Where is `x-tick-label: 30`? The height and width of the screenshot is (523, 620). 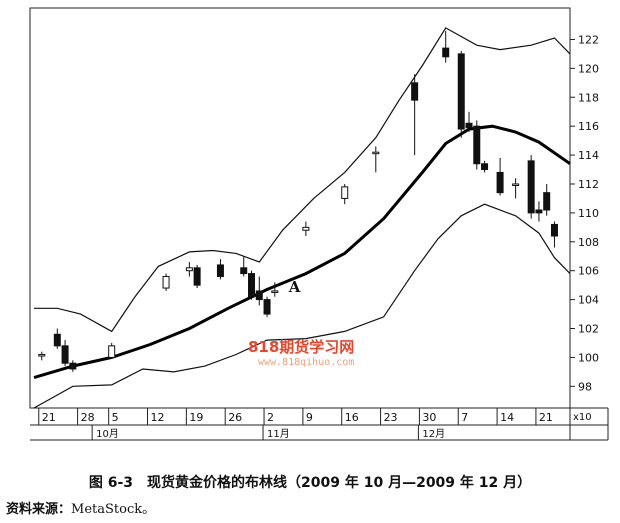 x-tick-label: 30 is located at coordinates (429, 417).